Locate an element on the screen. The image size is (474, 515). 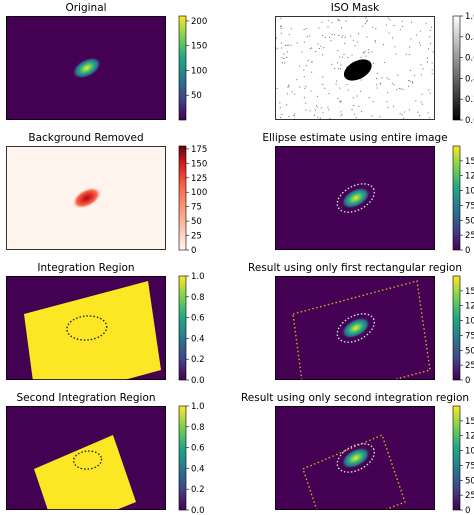
mask-blob is located at coordinates (357, 70).